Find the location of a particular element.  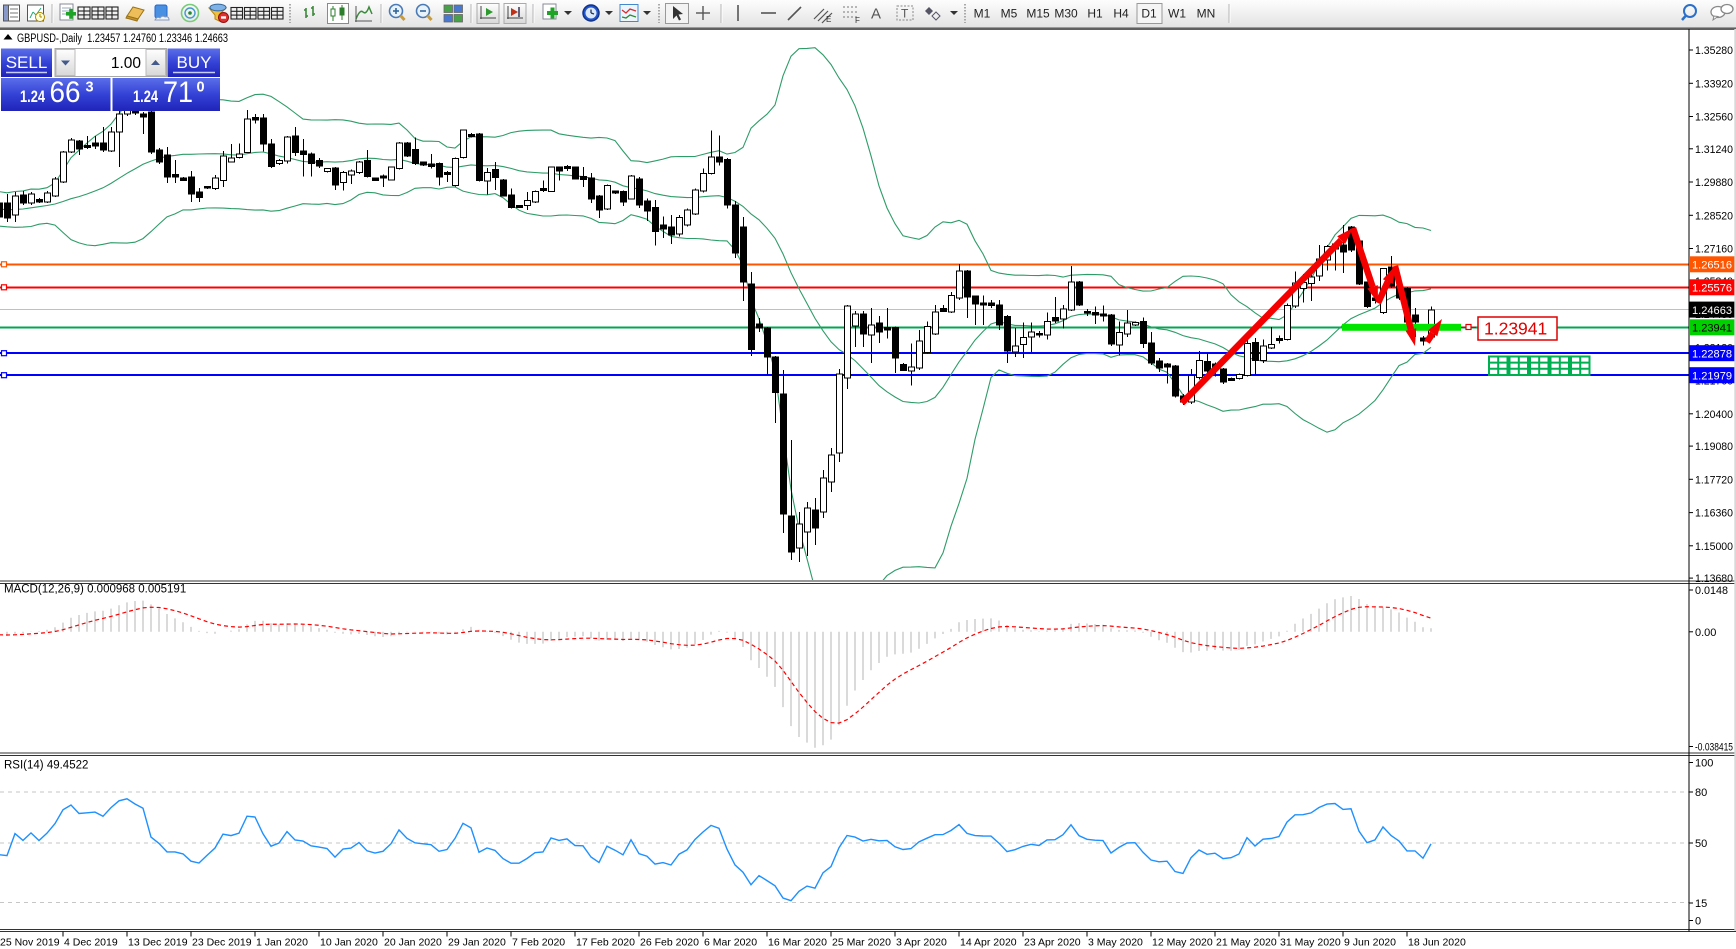

svg-text: 71 is located at coordinates (178, 92).